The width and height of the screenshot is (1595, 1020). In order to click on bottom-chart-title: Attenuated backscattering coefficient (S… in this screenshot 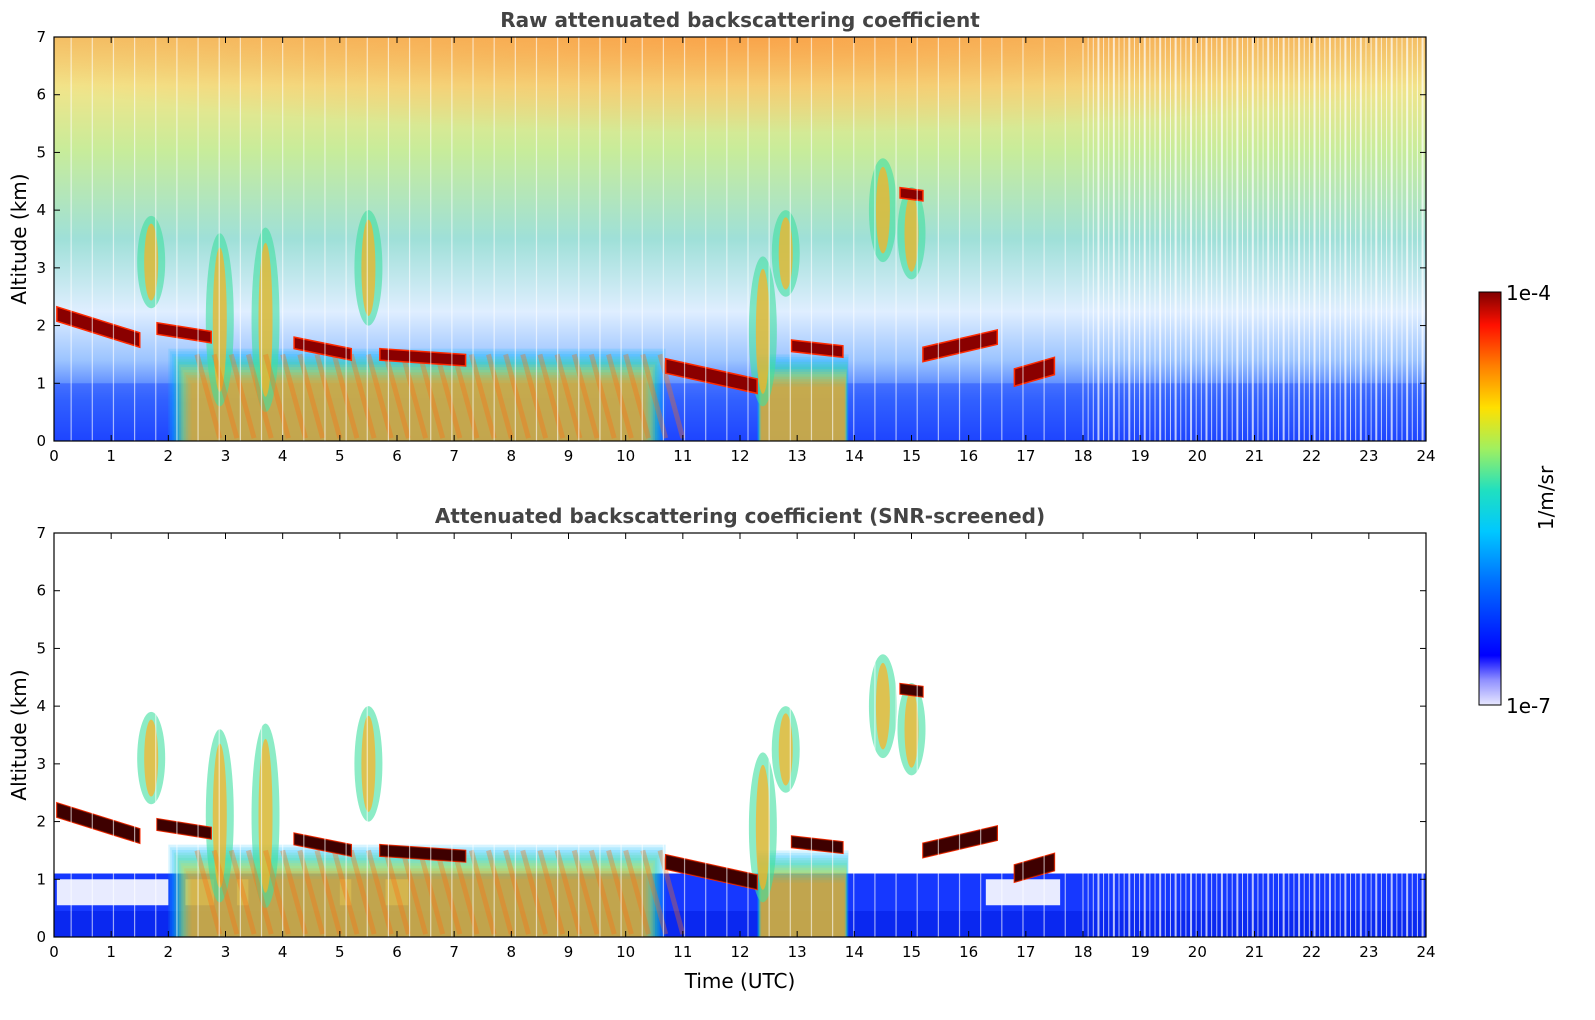, I will do `click(740, 516)`.